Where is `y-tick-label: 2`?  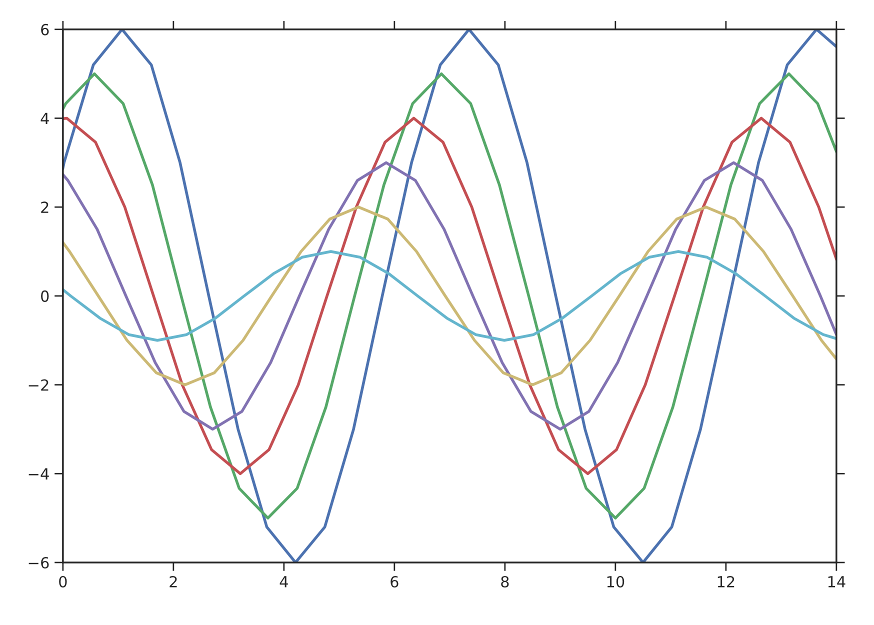 y-tick-label: 2 is located at coordinates (44, 207).